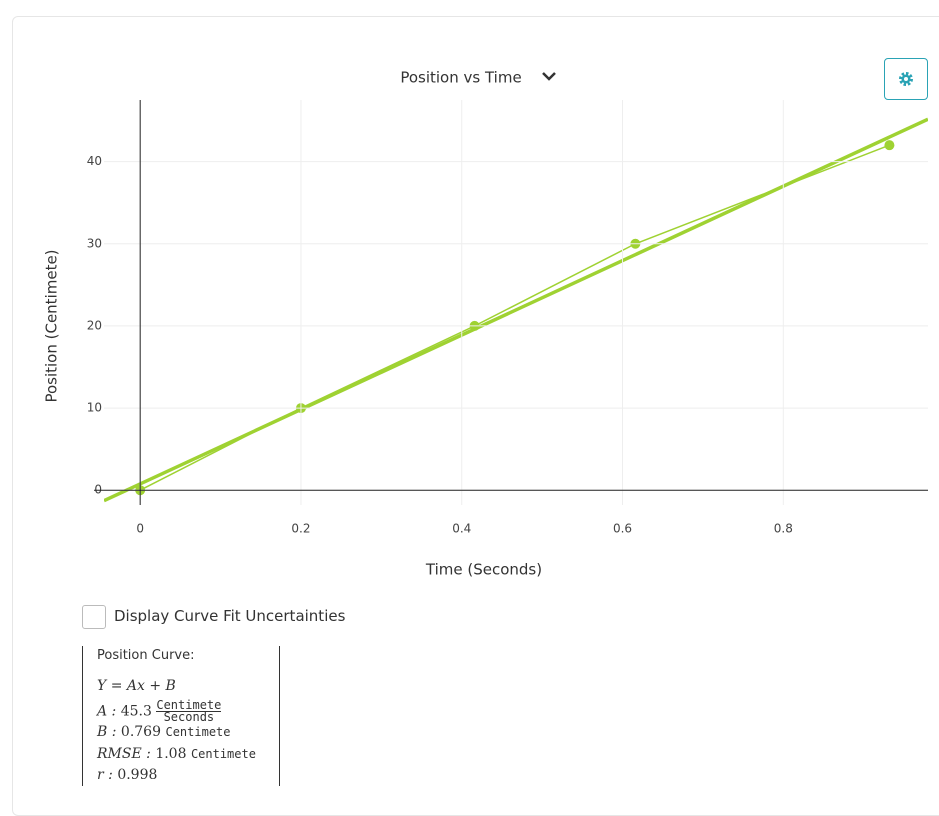  Describe the element at coordinates (94, 243) in the screenshot. I see `y-tick-label: 30` at that location.